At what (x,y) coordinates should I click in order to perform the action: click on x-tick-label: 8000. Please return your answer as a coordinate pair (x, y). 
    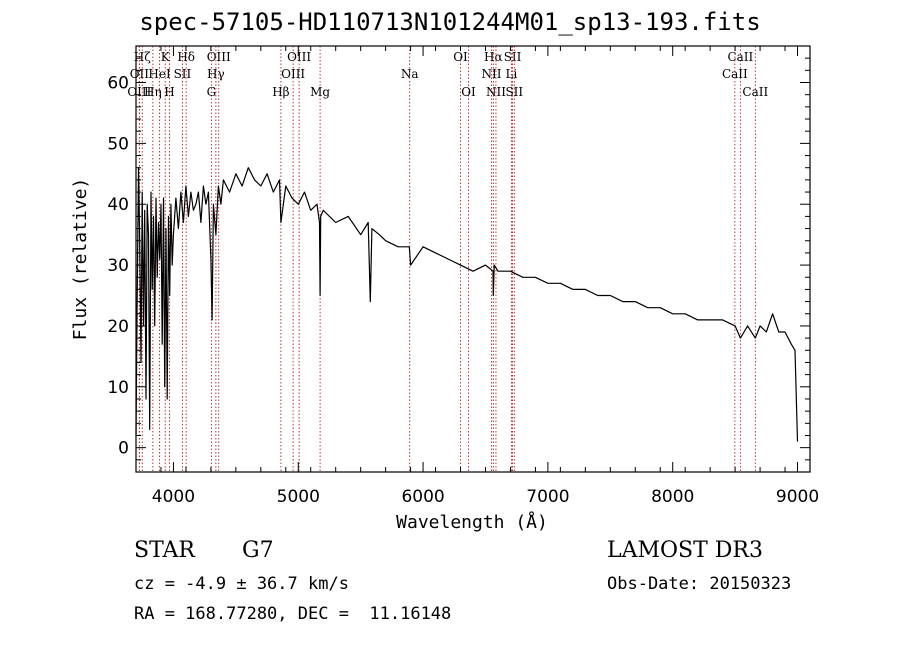
    Looking at the image, I should click on (672, 497).